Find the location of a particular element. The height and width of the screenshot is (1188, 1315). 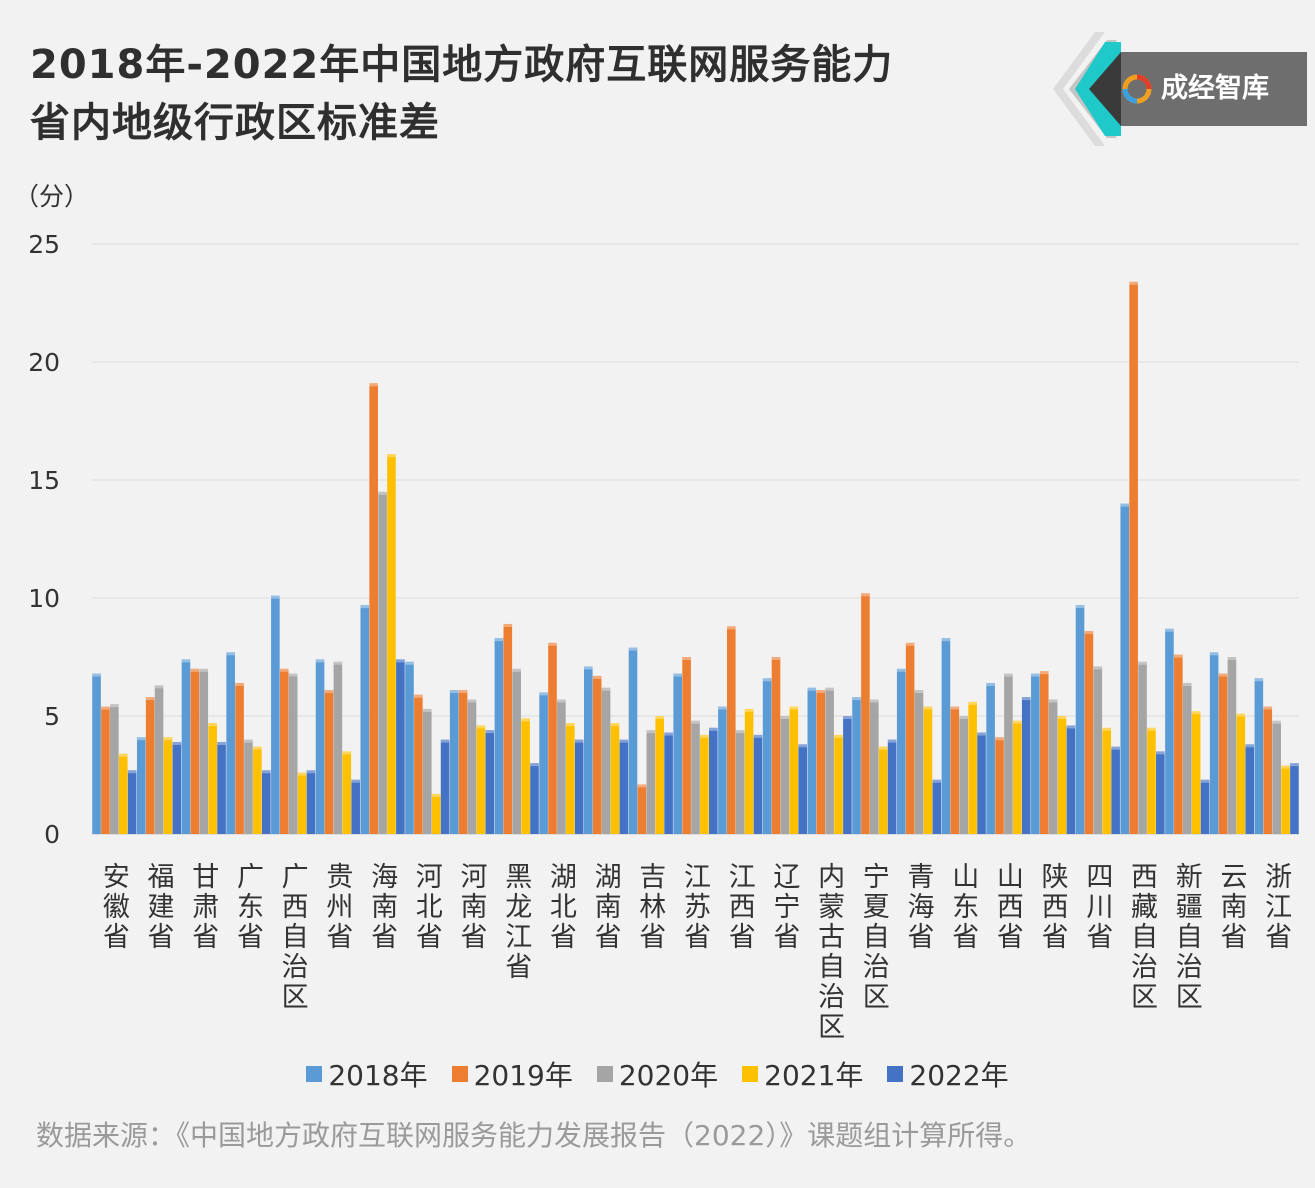

legend-item: 2021年 is located at coordinates (802, 1074).